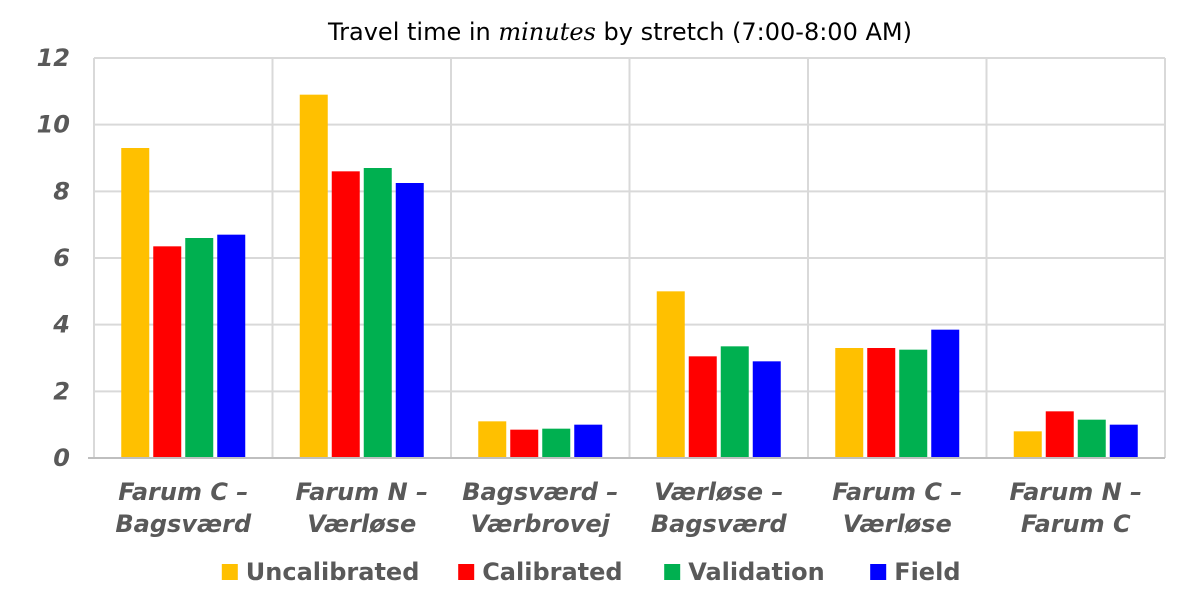 The width and height of the screenshot is (1200, 608). What do you see at coordinates (756, 572) in the screenshot?
I see `legend-label-validation: Validation` at bounding box center [756, 572].